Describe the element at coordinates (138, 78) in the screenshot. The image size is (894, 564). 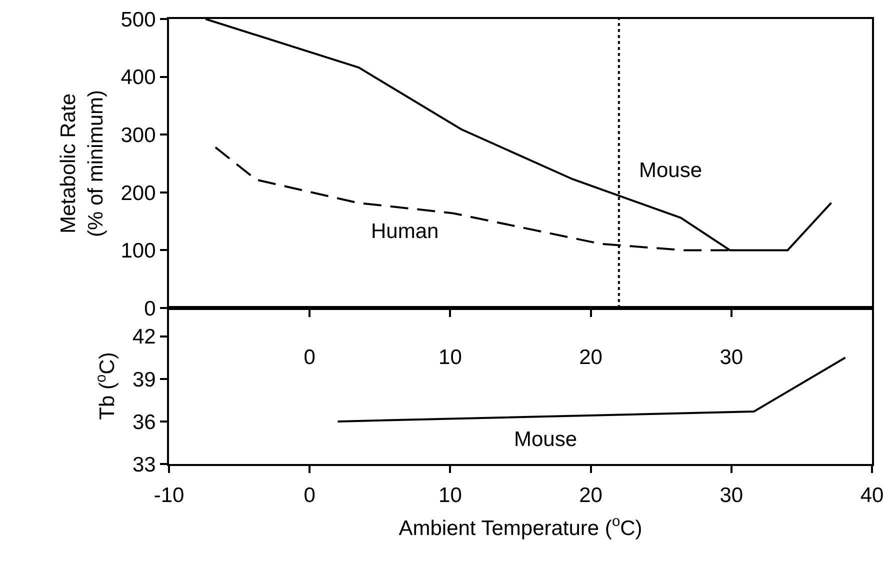
I see `y-tick-label: 400` at that location.